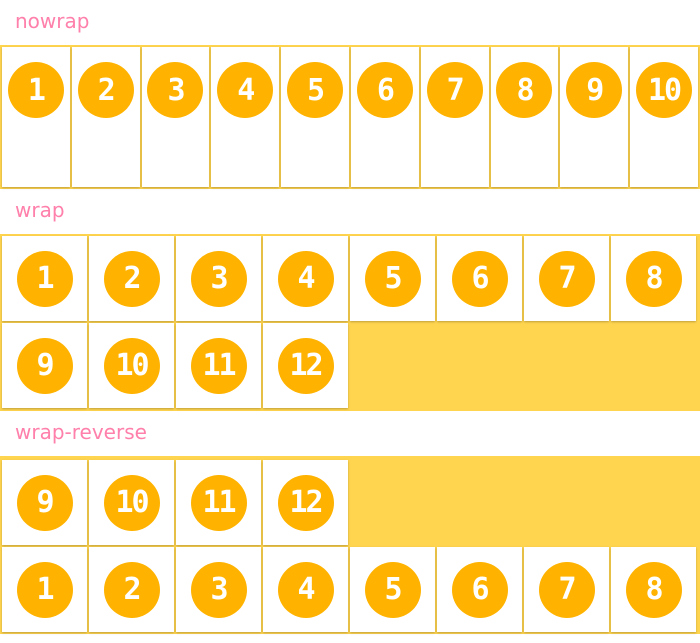  What do you see at coordinates (40, 210) in the screenshot?
I see `section-label: wrap` at bounding box center [40, 210].